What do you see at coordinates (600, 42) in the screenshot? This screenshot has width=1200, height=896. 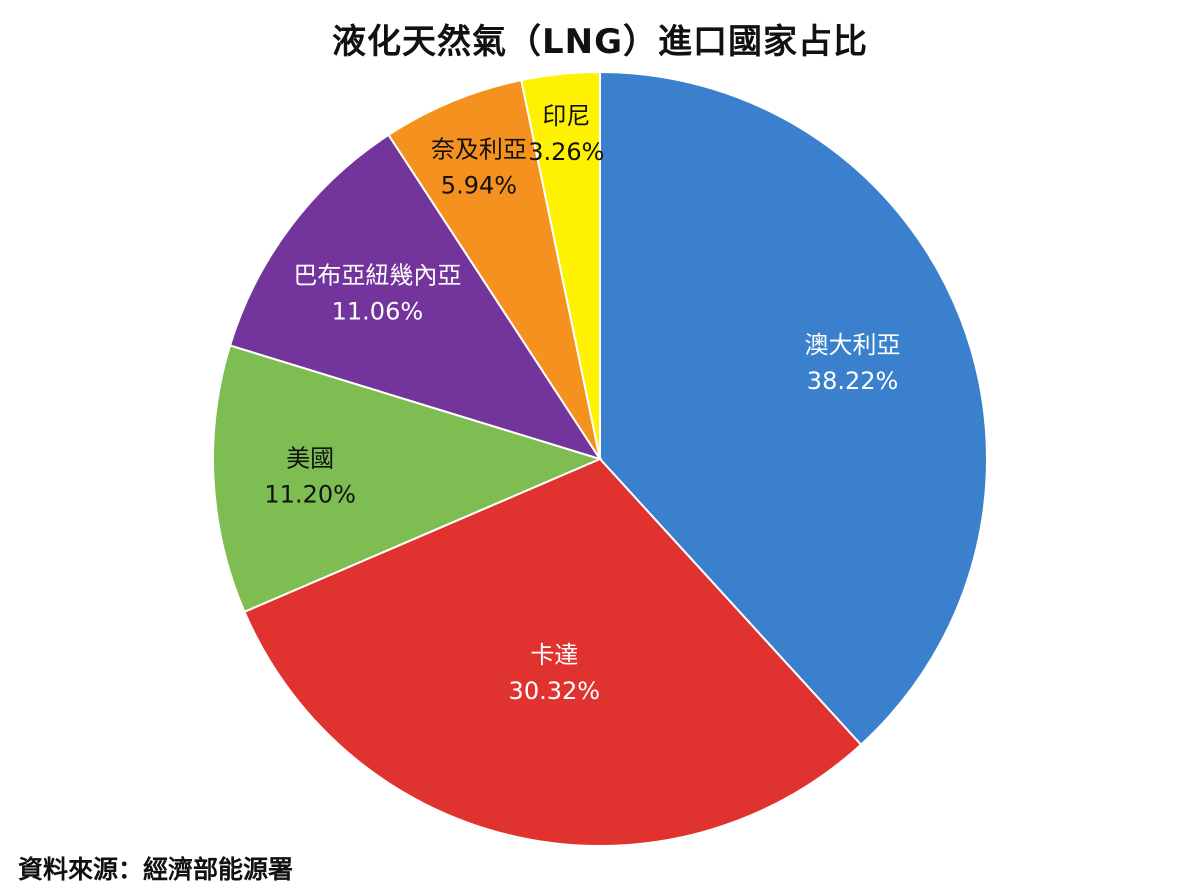 I see `chart-title: 液化天然氣（LNG）進口國家占比` at bounding box center [600, 42].